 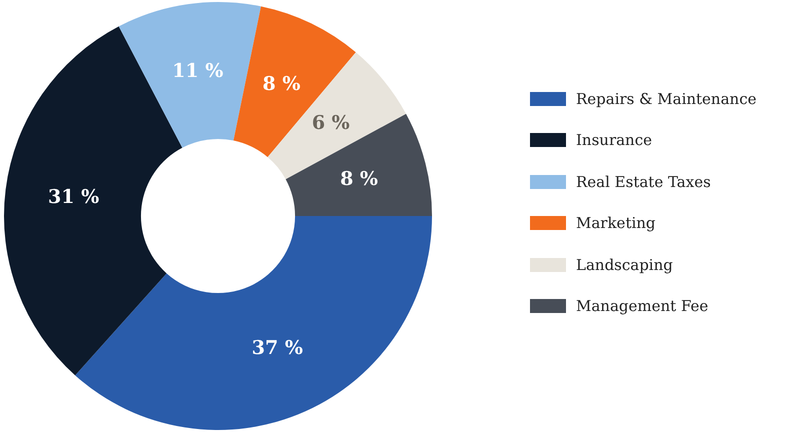 What do you see at coordinates (624, 265) in the screenshot?
I see `legend-label: Landscaping` at bounding box center [624, 265].